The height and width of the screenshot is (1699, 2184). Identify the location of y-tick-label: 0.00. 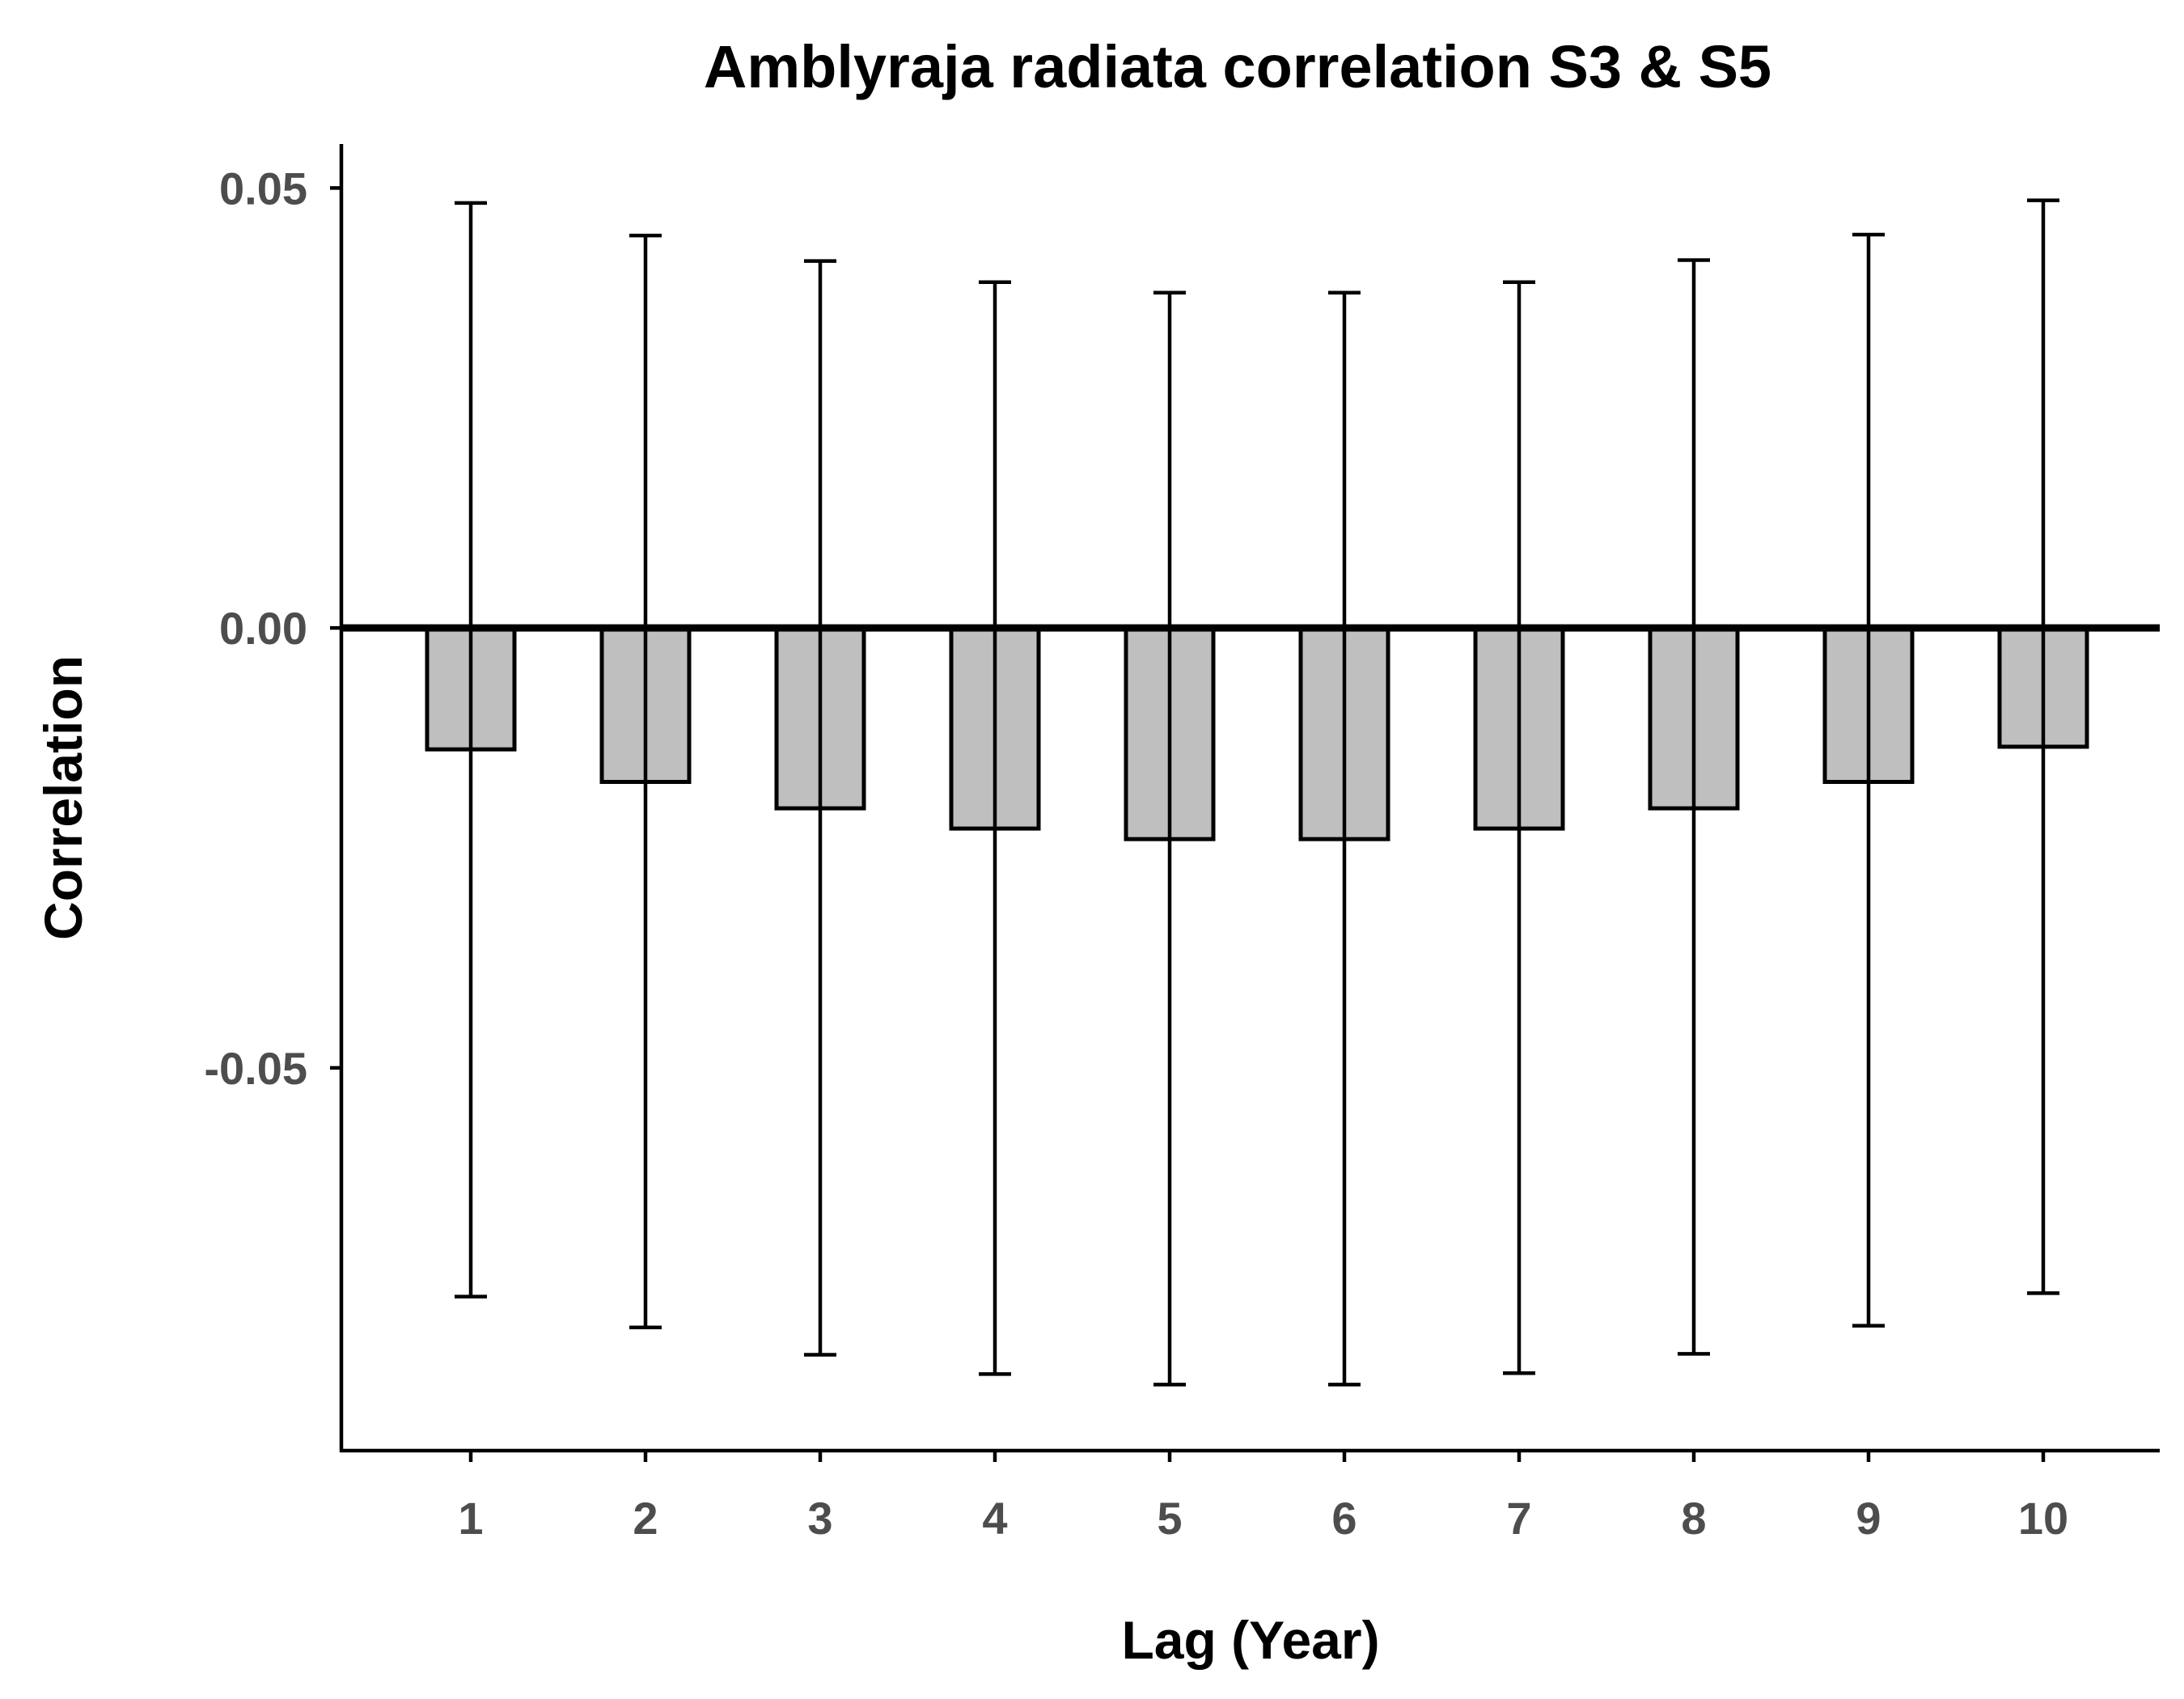
(263, 628).